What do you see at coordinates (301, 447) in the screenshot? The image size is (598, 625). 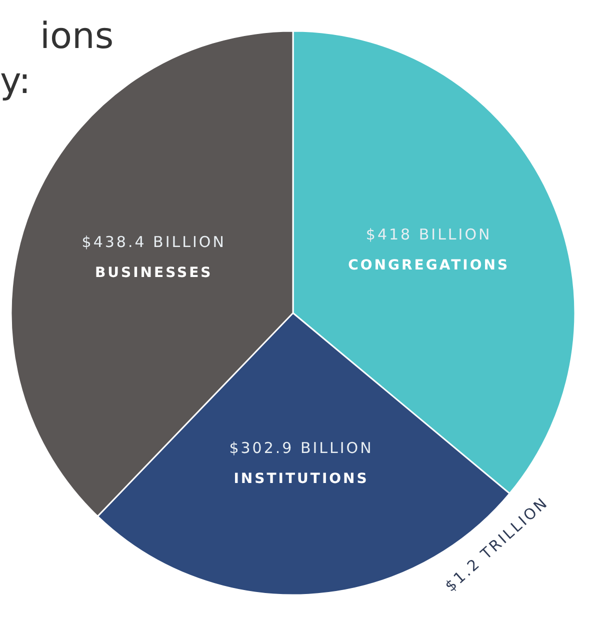 I see `data-label: $302.9 BILLION` at bounding box center [301, 447].